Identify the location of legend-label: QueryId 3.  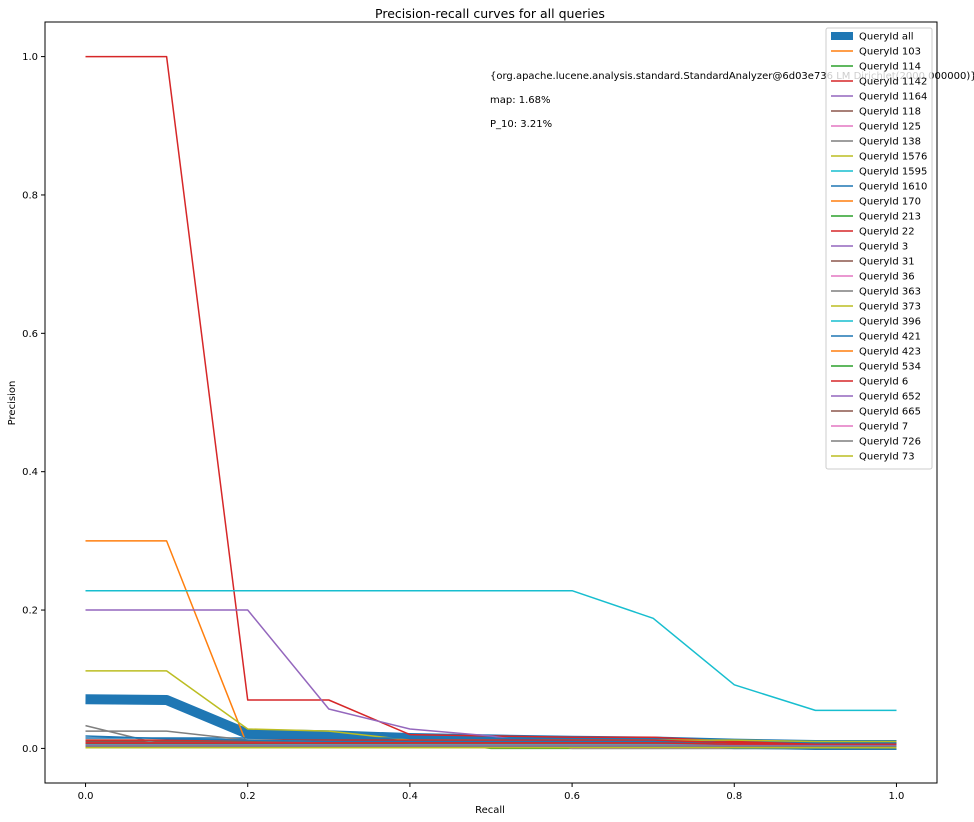
(883, 247).